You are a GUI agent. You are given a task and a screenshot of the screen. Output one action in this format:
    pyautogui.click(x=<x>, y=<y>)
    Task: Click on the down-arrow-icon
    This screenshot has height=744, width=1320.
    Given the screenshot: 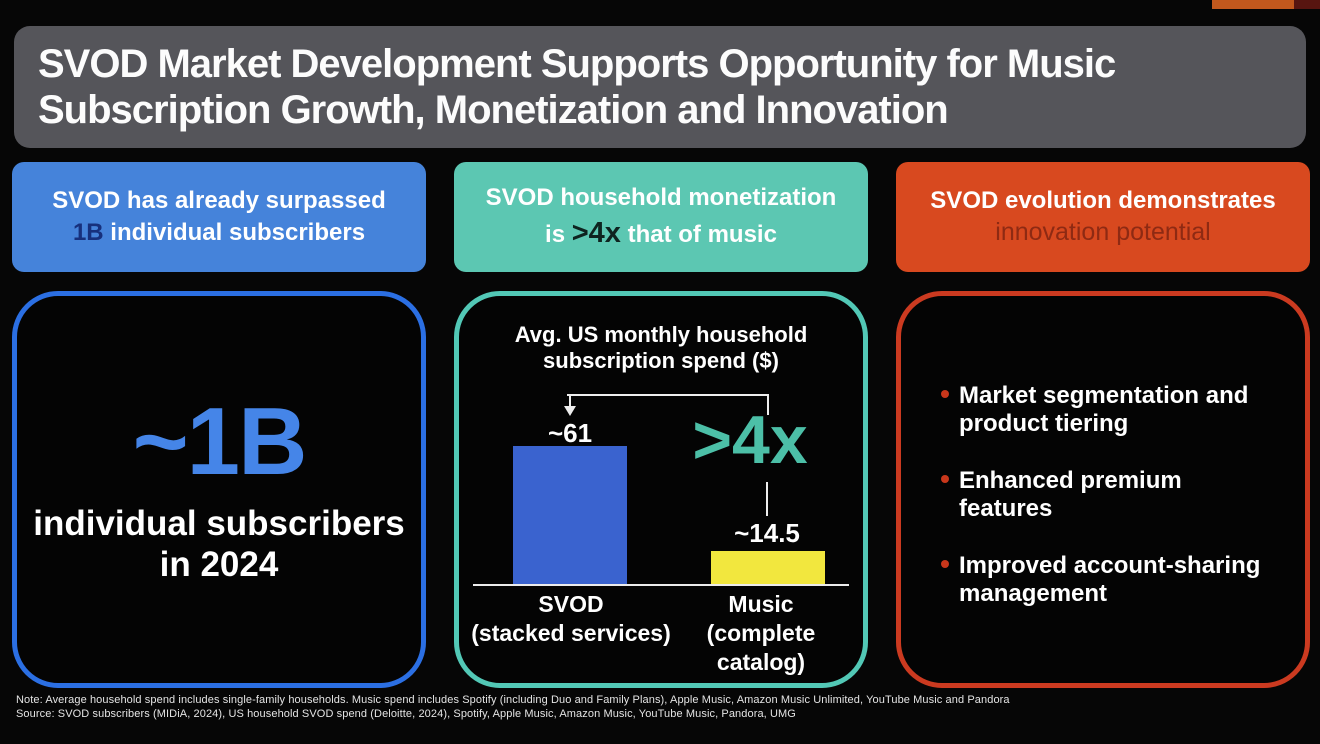 What is the action you would take?
    pyautogui.click(x=570, y=411)
    